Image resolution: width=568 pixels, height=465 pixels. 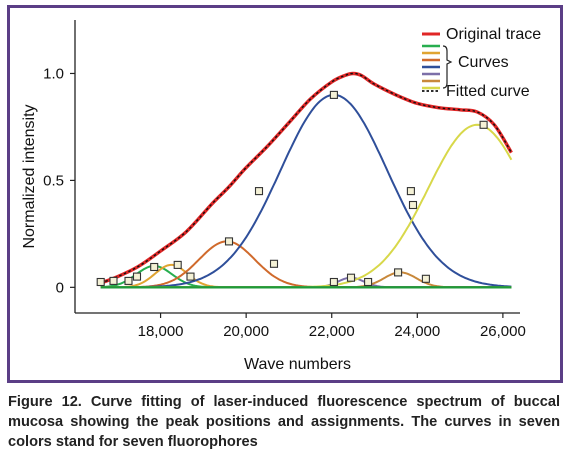 What do you see at coordinates (493, 34) in the screenshot?
I see `legend-original-label: Original trace` at bounding box center [493, 34].